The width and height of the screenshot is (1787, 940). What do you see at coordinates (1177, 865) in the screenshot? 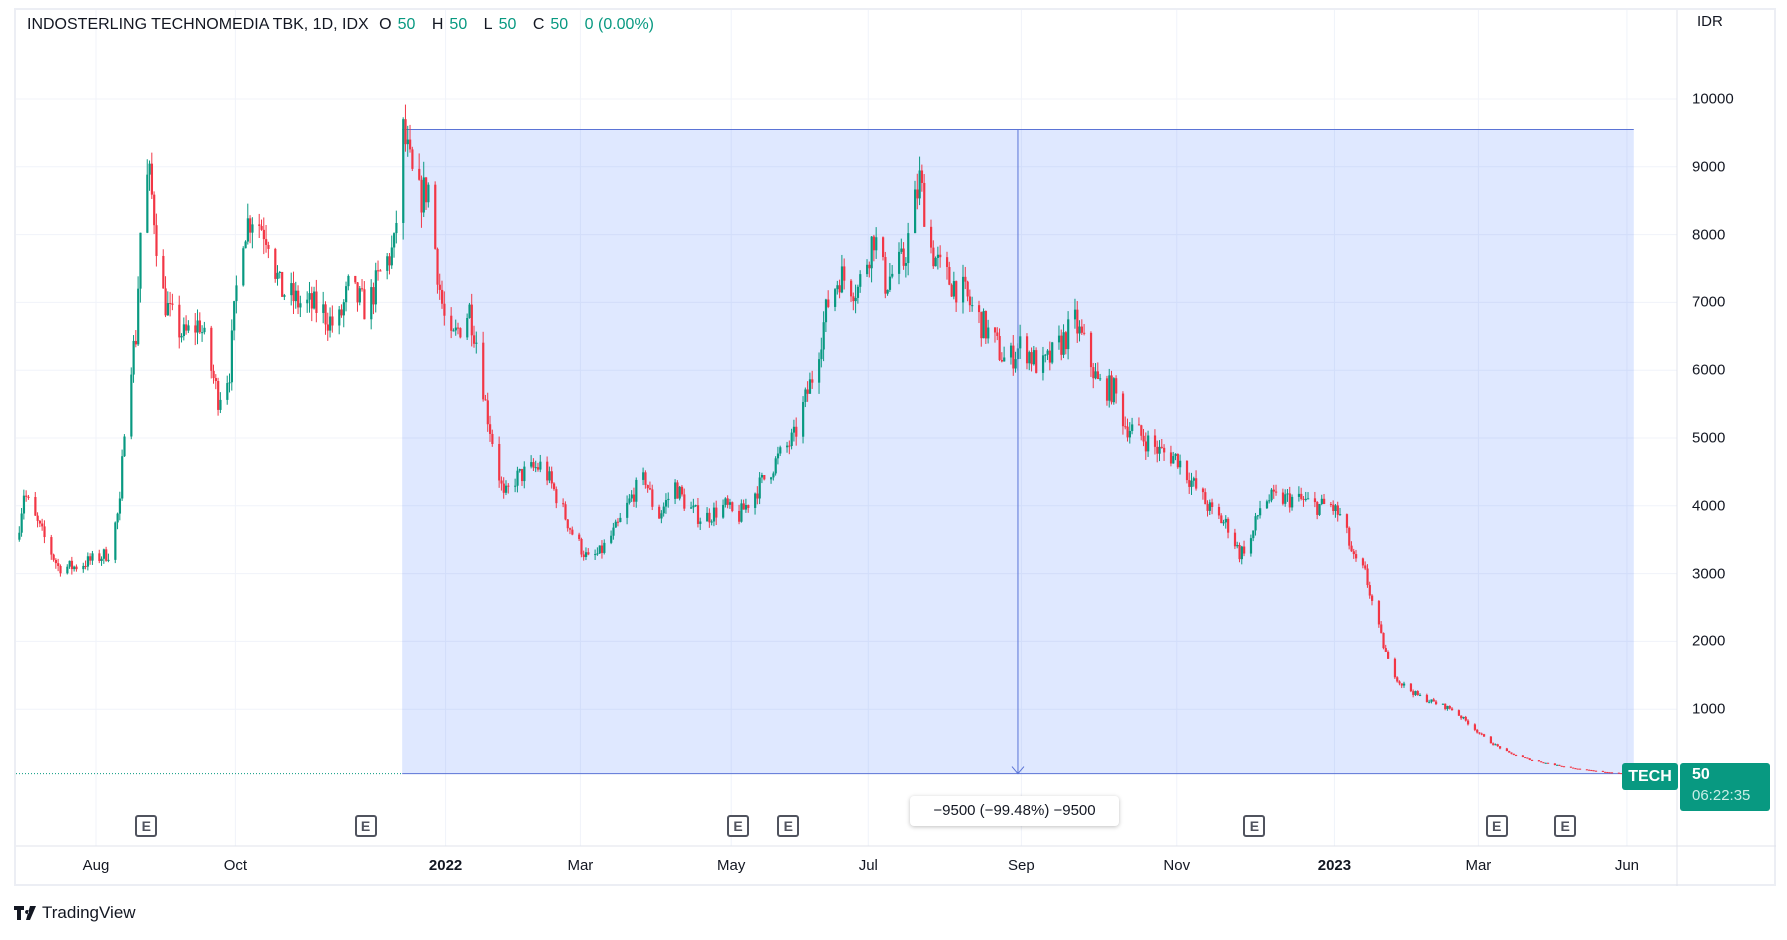
I see `x-tick-label: Nov` at bounding box center [1177, 865].